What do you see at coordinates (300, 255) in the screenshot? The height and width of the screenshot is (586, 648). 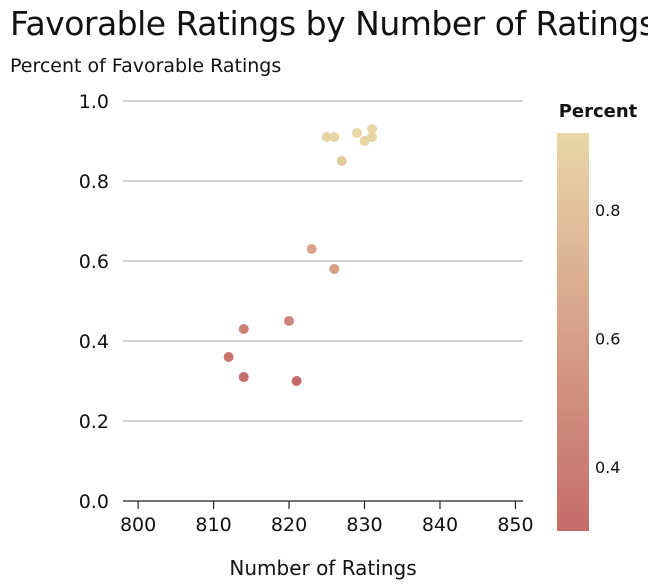 I see `data-points` at bounding box center [300, 255].